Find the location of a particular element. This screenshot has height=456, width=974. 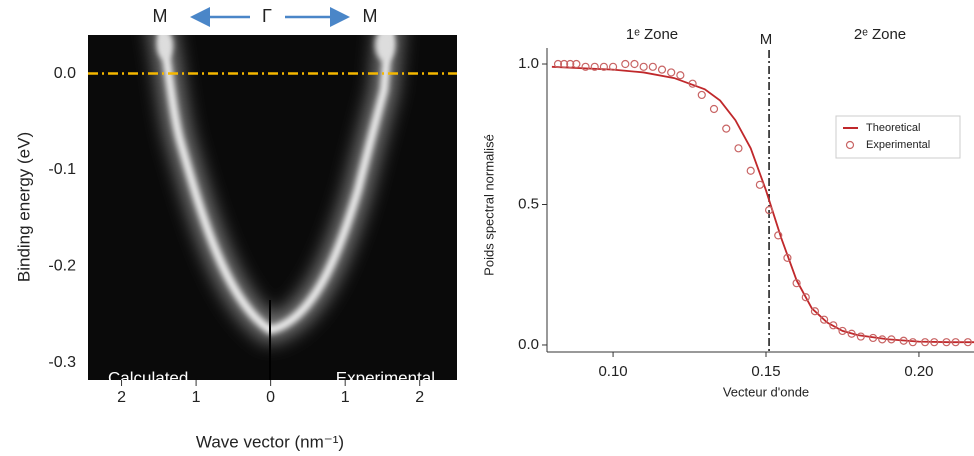

panel-label: Calculated is located at coordinates (148, 377).